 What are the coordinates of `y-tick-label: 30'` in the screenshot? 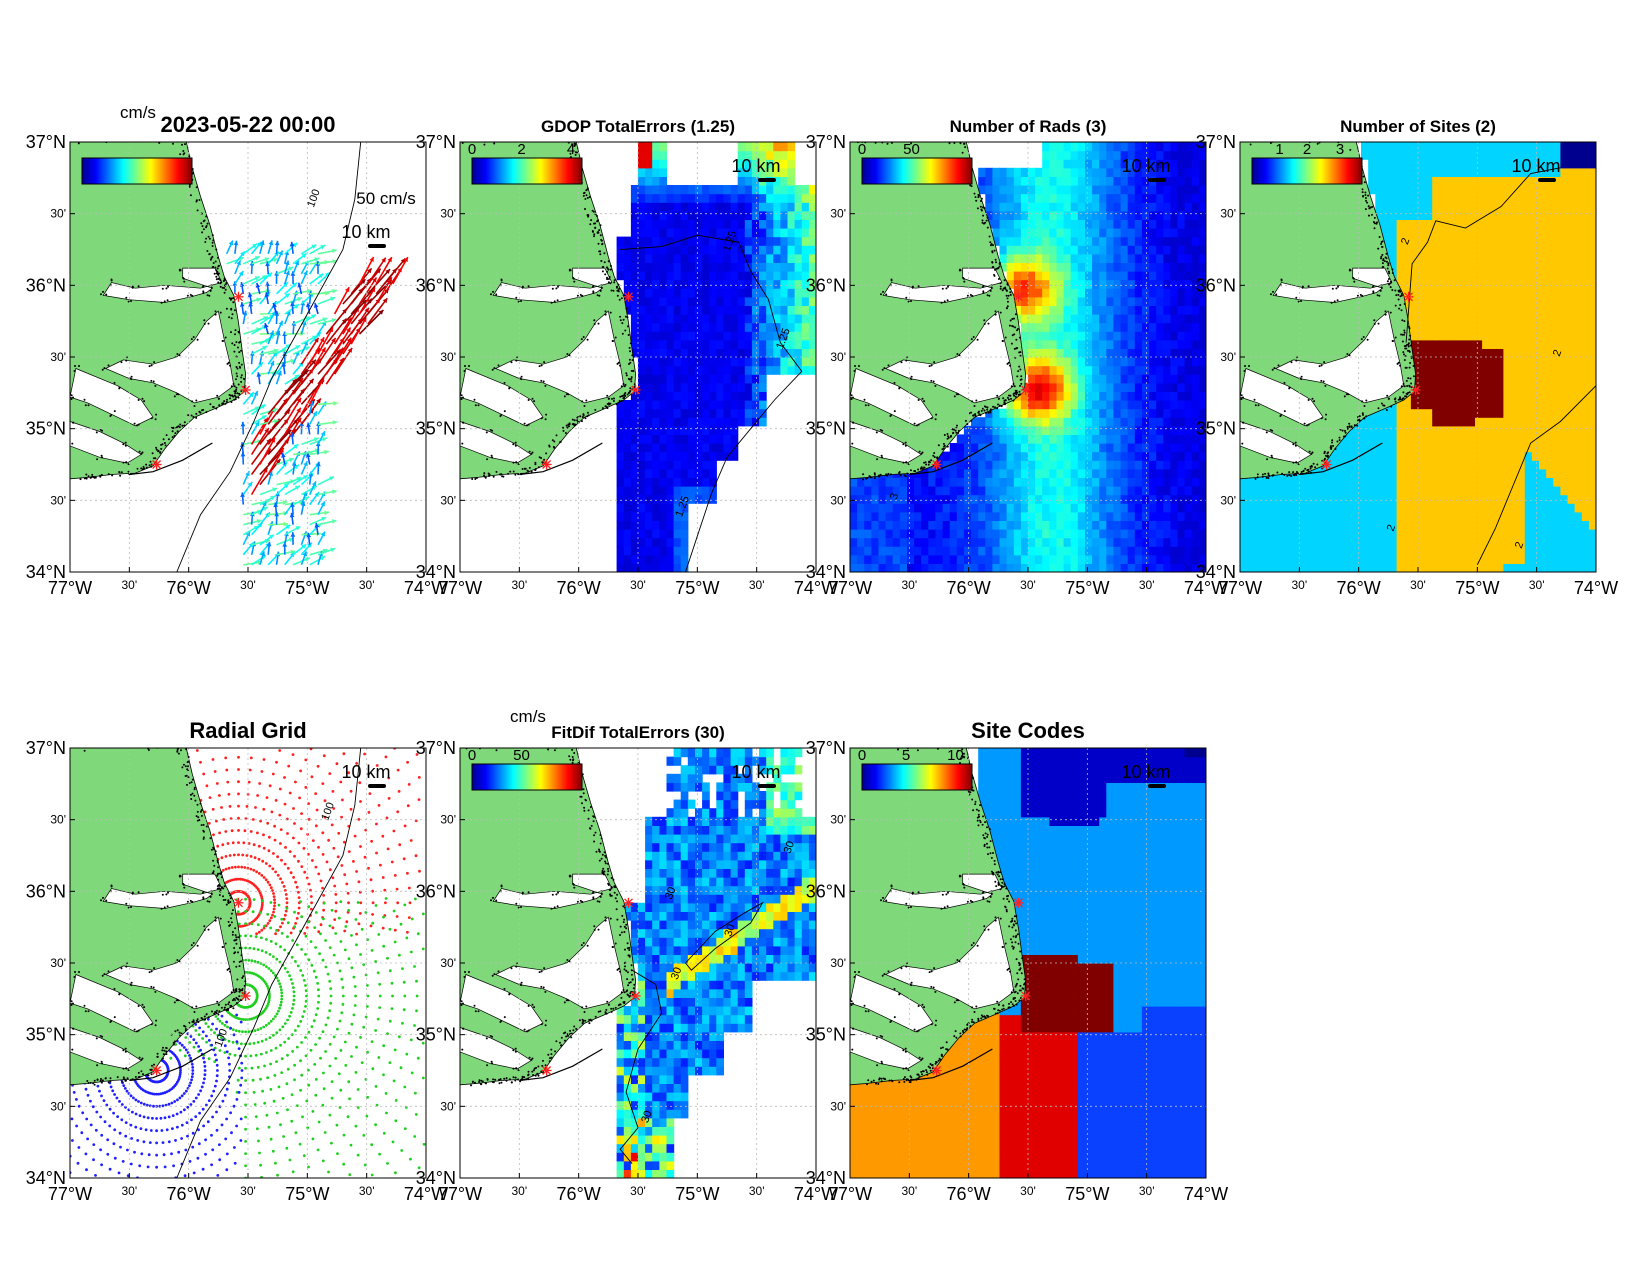 It's located at (838, 214).